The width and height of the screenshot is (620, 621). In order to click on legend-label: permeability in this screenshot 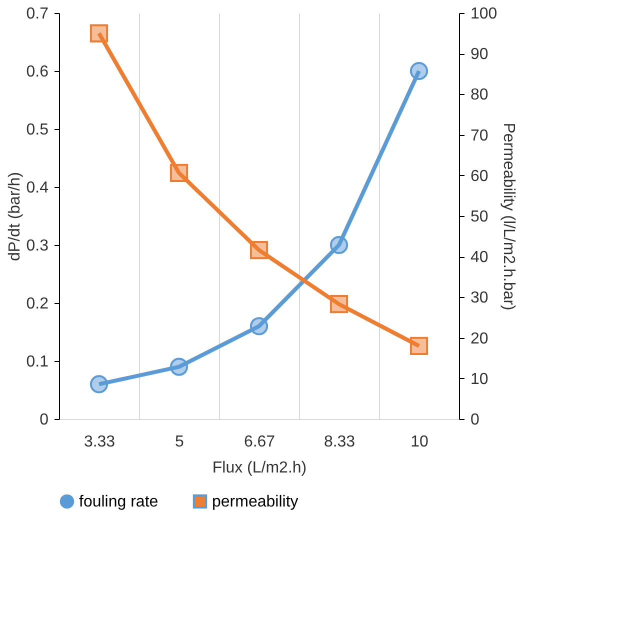, I will do `click(255, 501)`.